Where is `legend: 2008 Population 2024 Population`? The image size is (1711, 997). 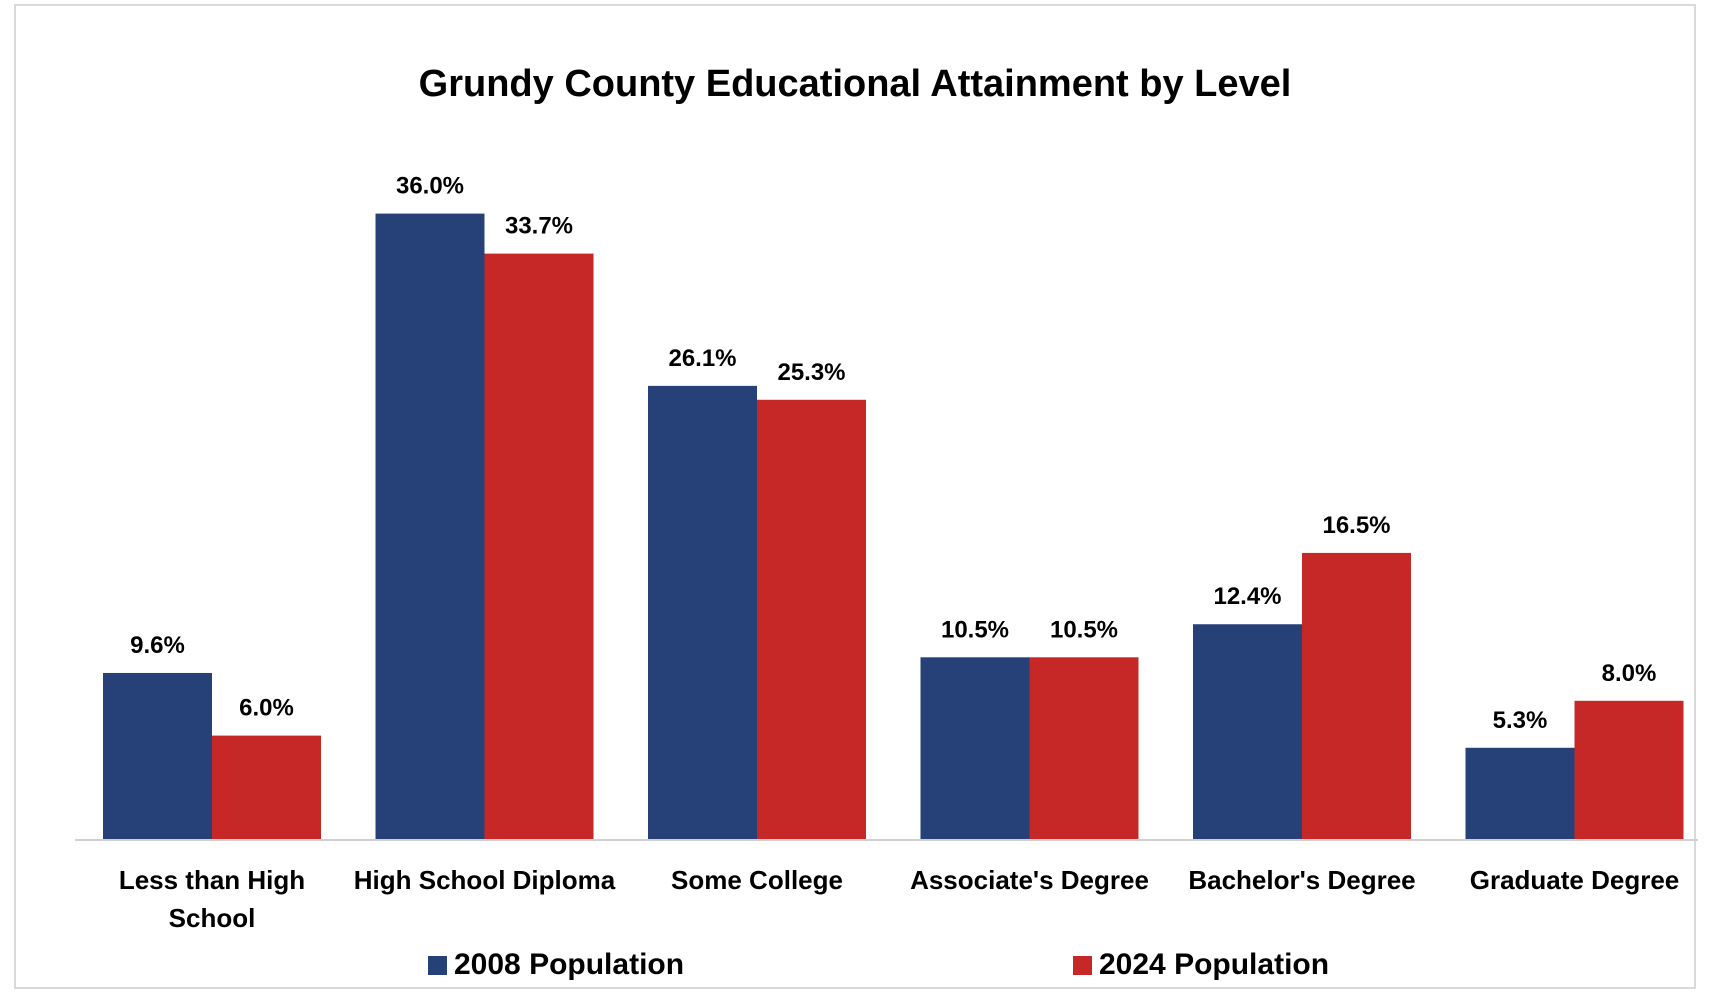
legend: 2008 Population 2024 Population is located at coordinates (878, 964).